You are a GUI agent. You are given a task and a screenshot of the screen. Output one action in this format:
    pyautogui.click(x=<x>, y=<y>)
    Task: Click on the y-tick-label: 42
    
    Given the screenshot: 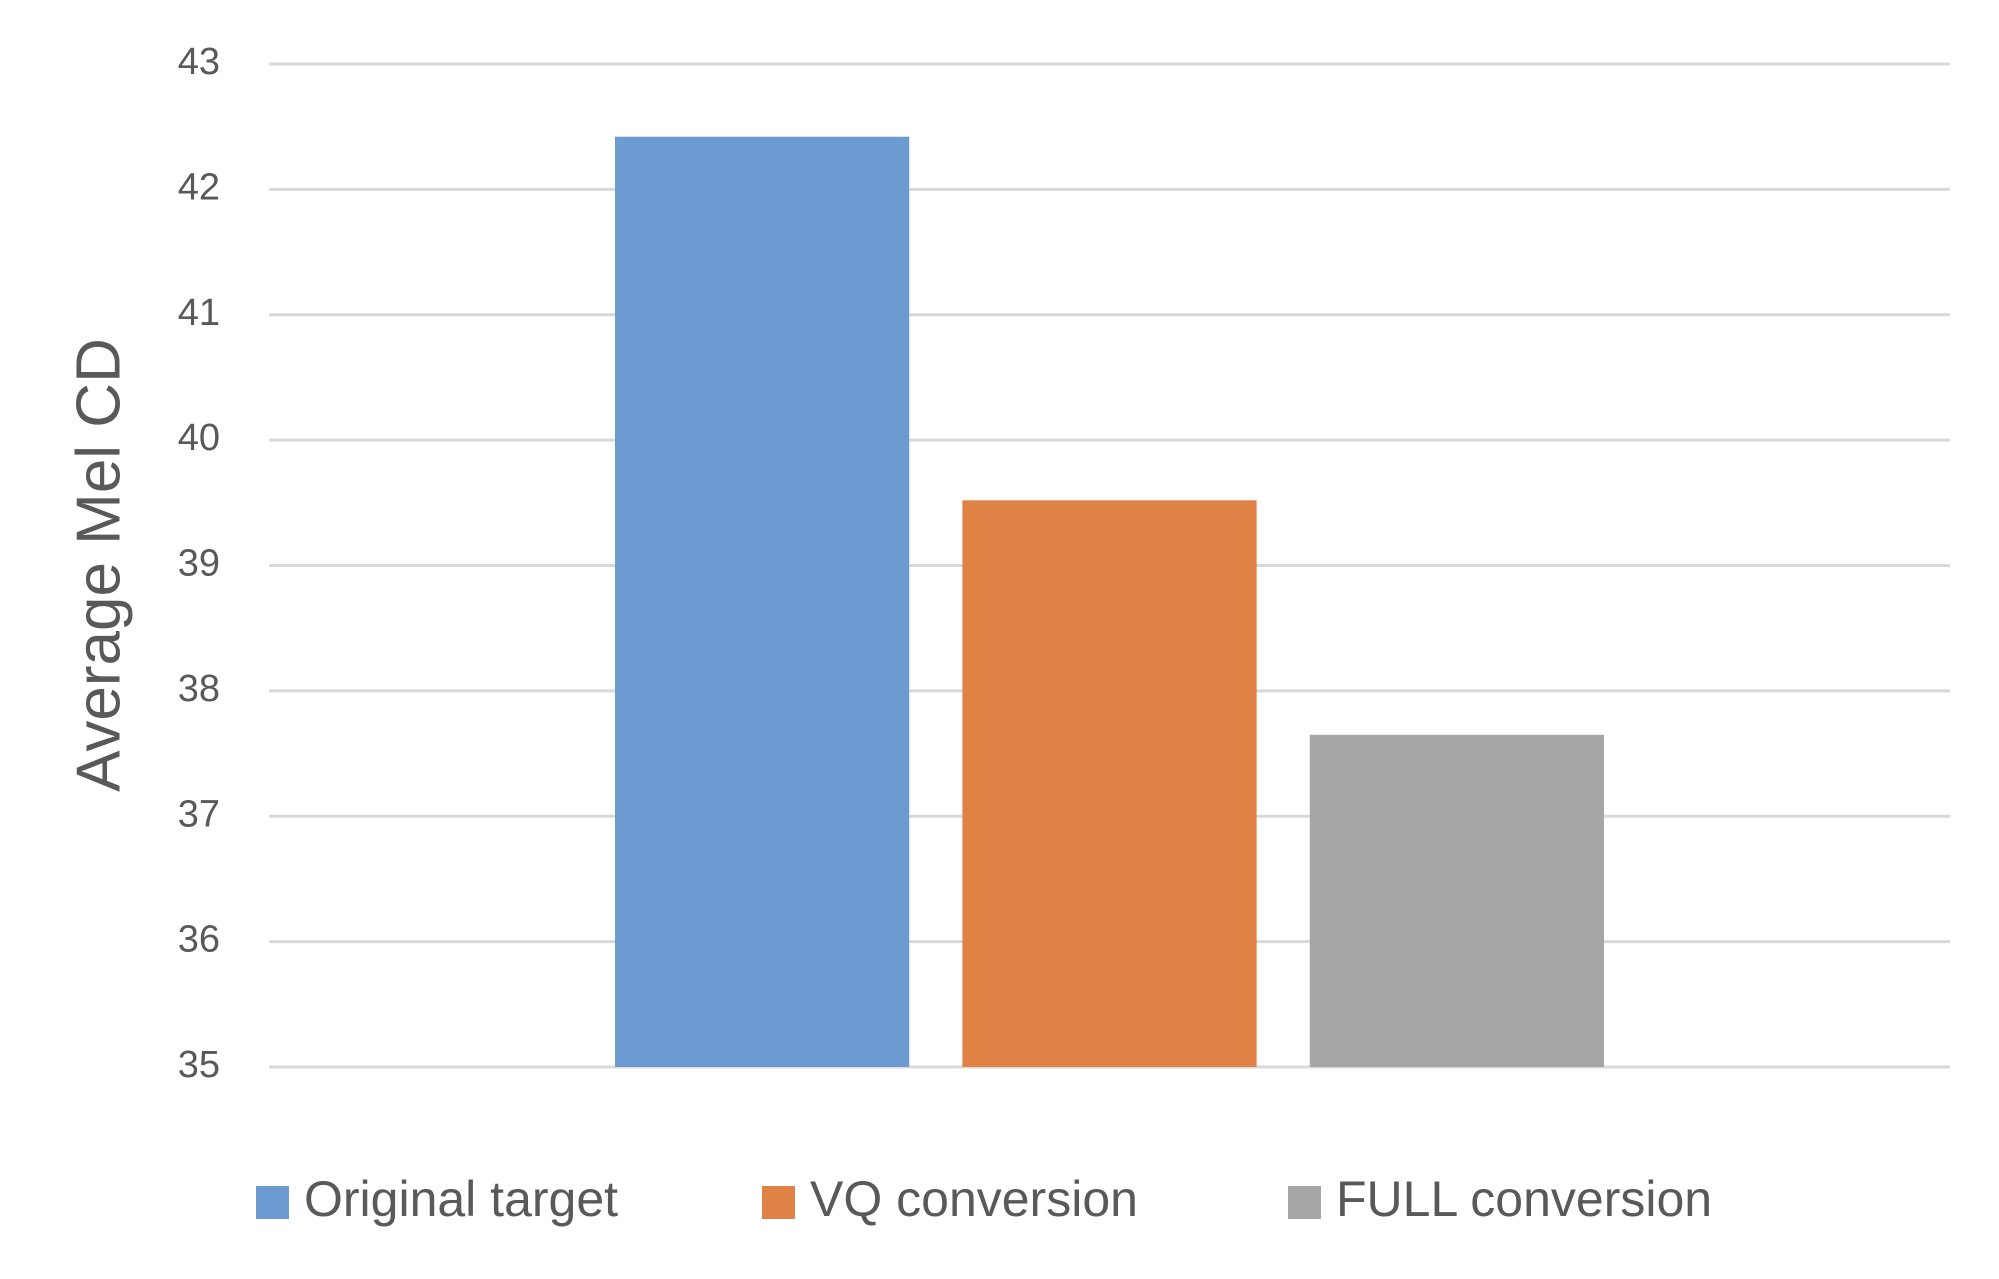 What is the action you would take?
    pyautogui.click(x=199, y=187)
    